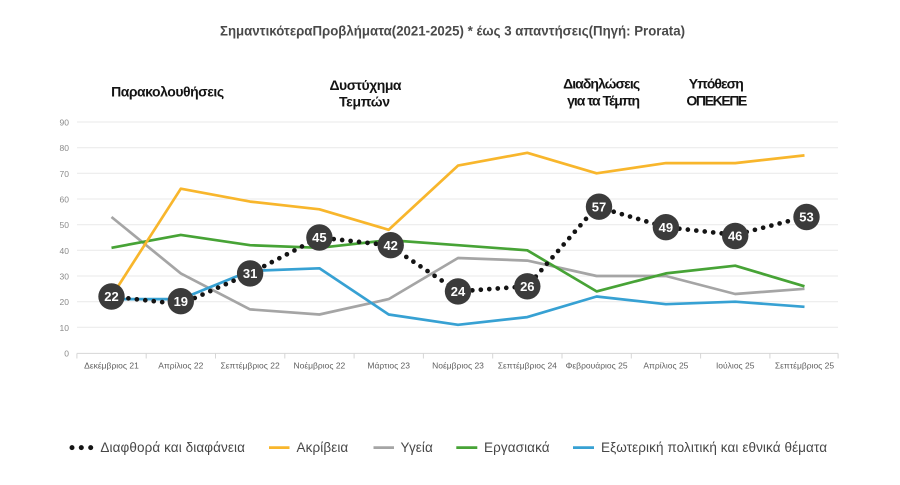  Describe the element at coordinates (666, 227) in the screenshot. I see `svg-text: 49` at that location.